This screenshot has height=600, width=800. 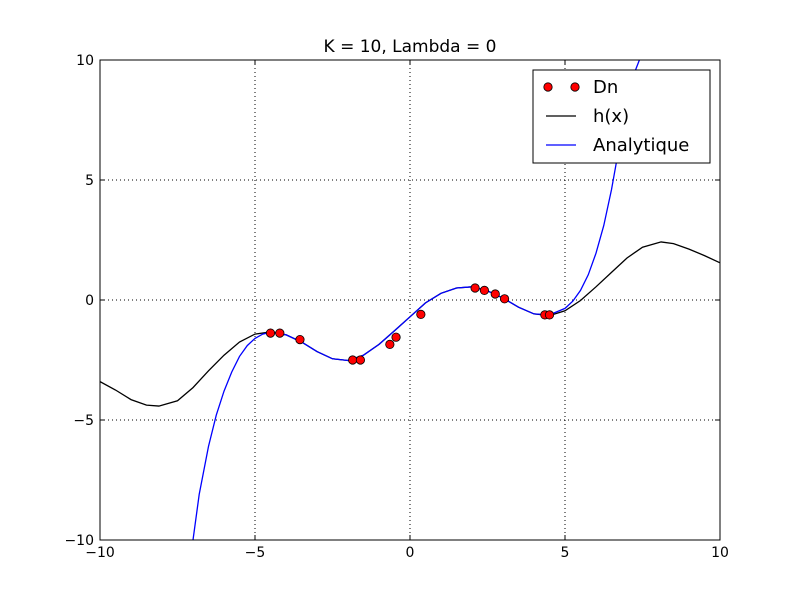 I want to click on y-tick-label: −10, so click(x=79, y=541).